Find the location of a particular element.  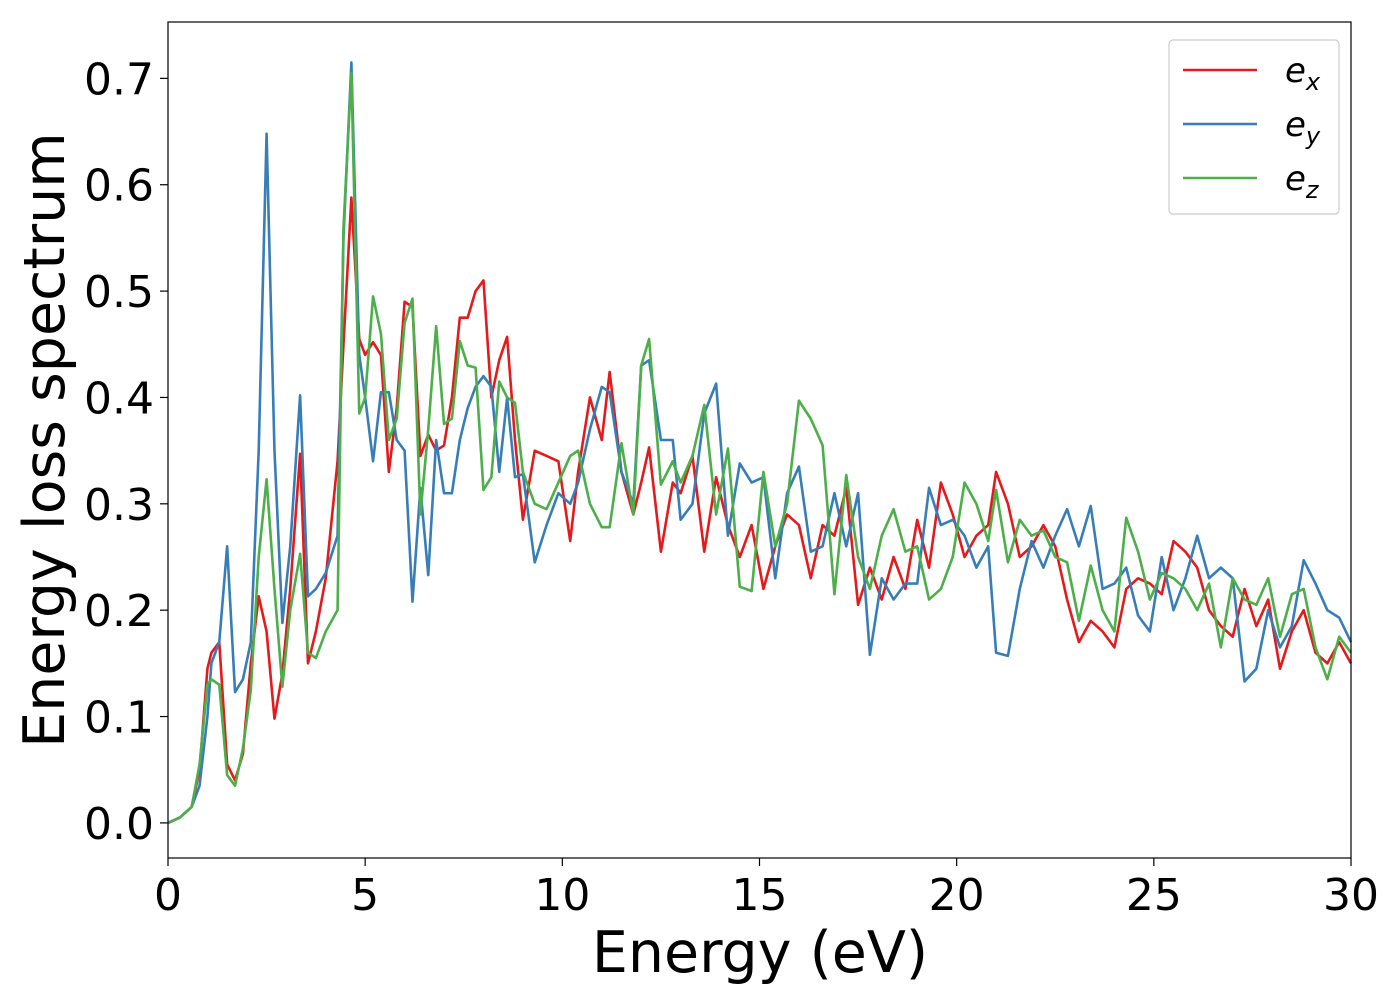

legend-subscript: y is located at coordinates (1313, 136).